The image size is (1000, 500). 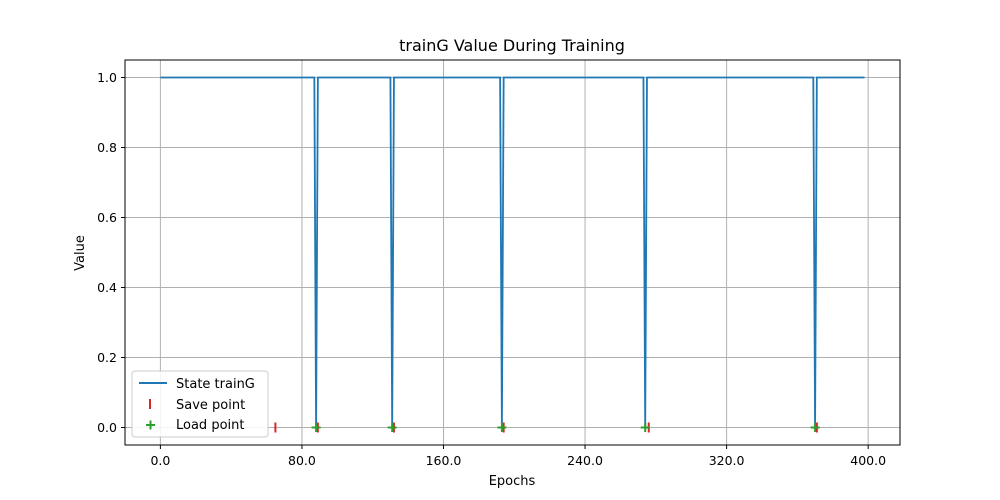 I want to click on y-tick-label: 0.4, so click(x=107, y=287).